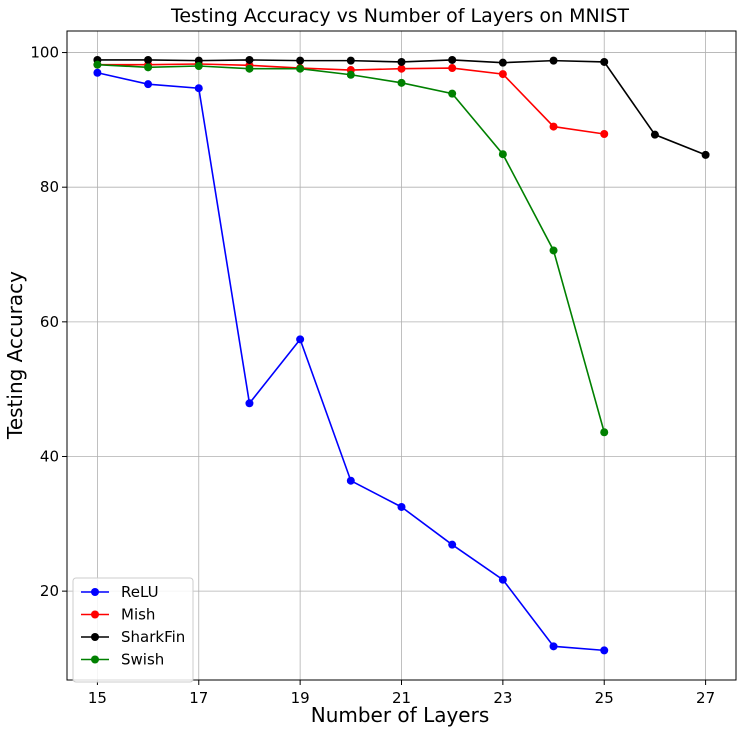 This screenshot has width=742, height=732. What do you see at coordinates (401, 698) in the screenshot?
I see `x-tick-label: 21` at bounding box center [401, 698].